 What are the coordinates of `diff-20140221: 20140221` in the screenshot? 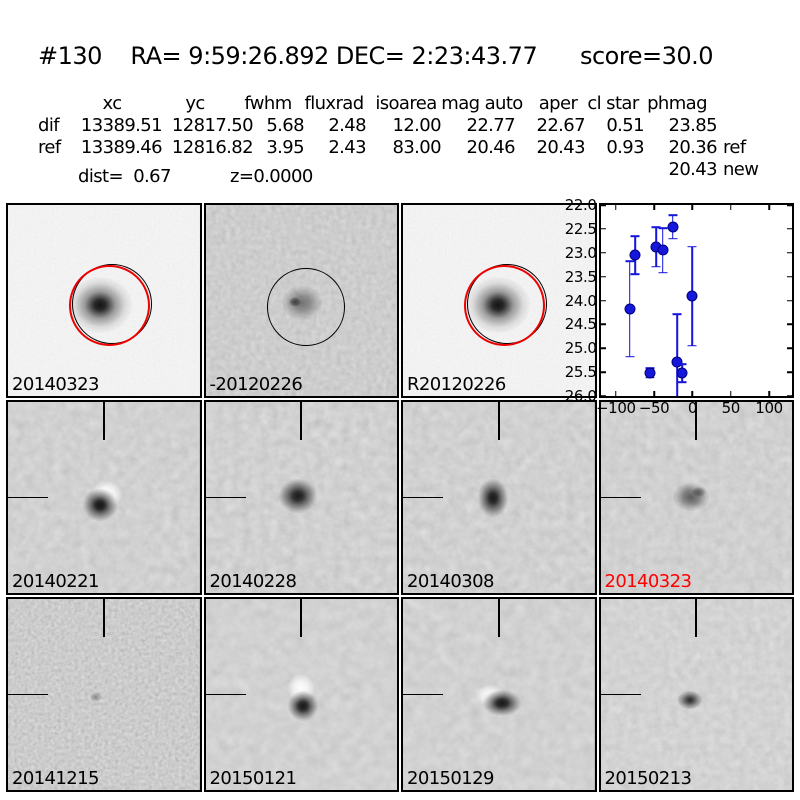 It's located at (104, 497).